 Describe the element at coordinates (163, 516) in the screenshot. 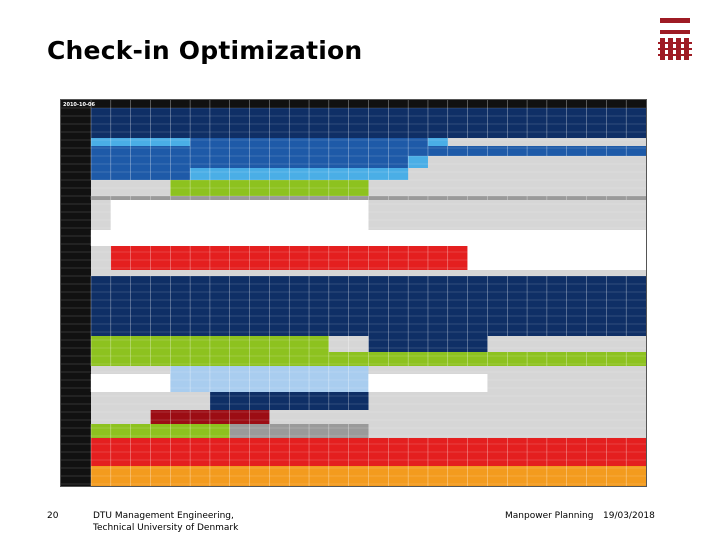

I see `institution-line-1: DTU Management Engineering,` at that location.